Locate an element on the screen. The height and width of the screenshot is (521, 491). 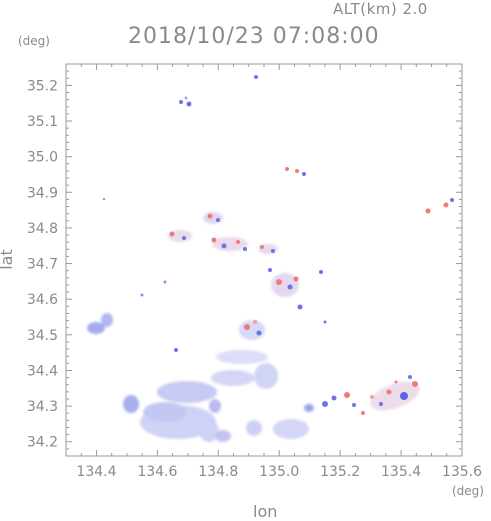
y-tick-label: 34.3 is located at coordinates (42, 407).